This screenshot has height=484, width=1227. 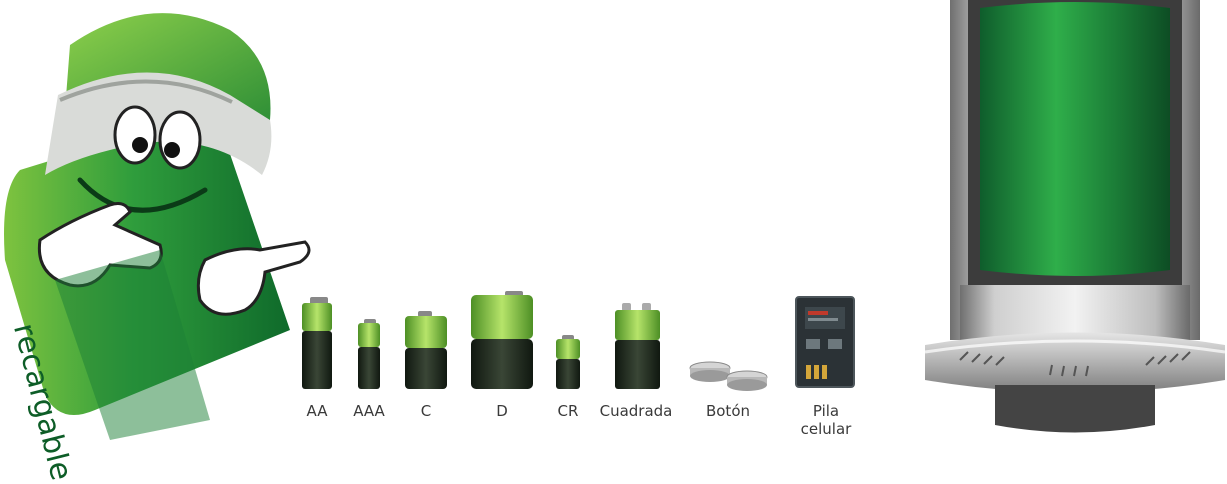 I want to click on label-aaa: AAA, so click(x=369, y=411).